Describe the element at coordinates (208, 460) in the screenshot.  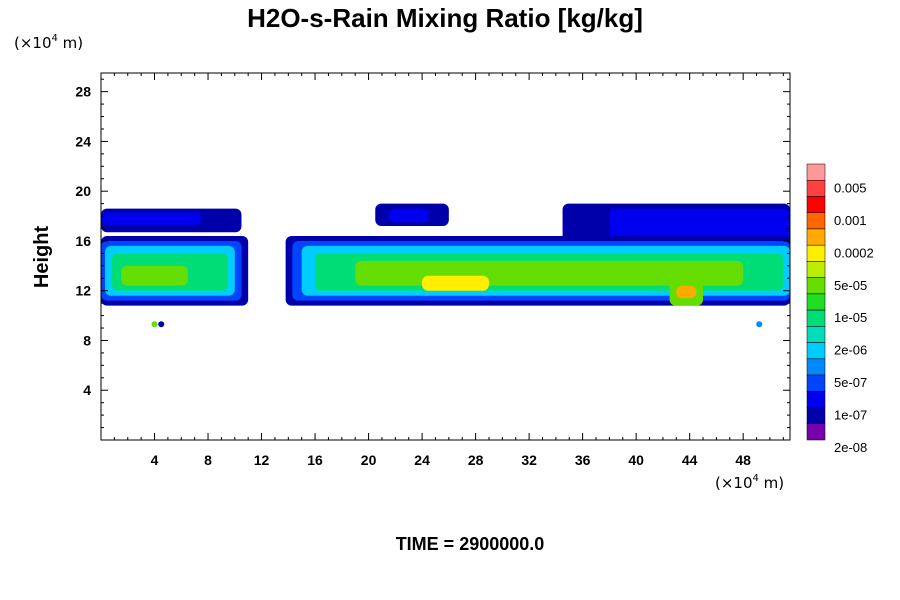
I see `x-tick-label-1: 8` at that location.